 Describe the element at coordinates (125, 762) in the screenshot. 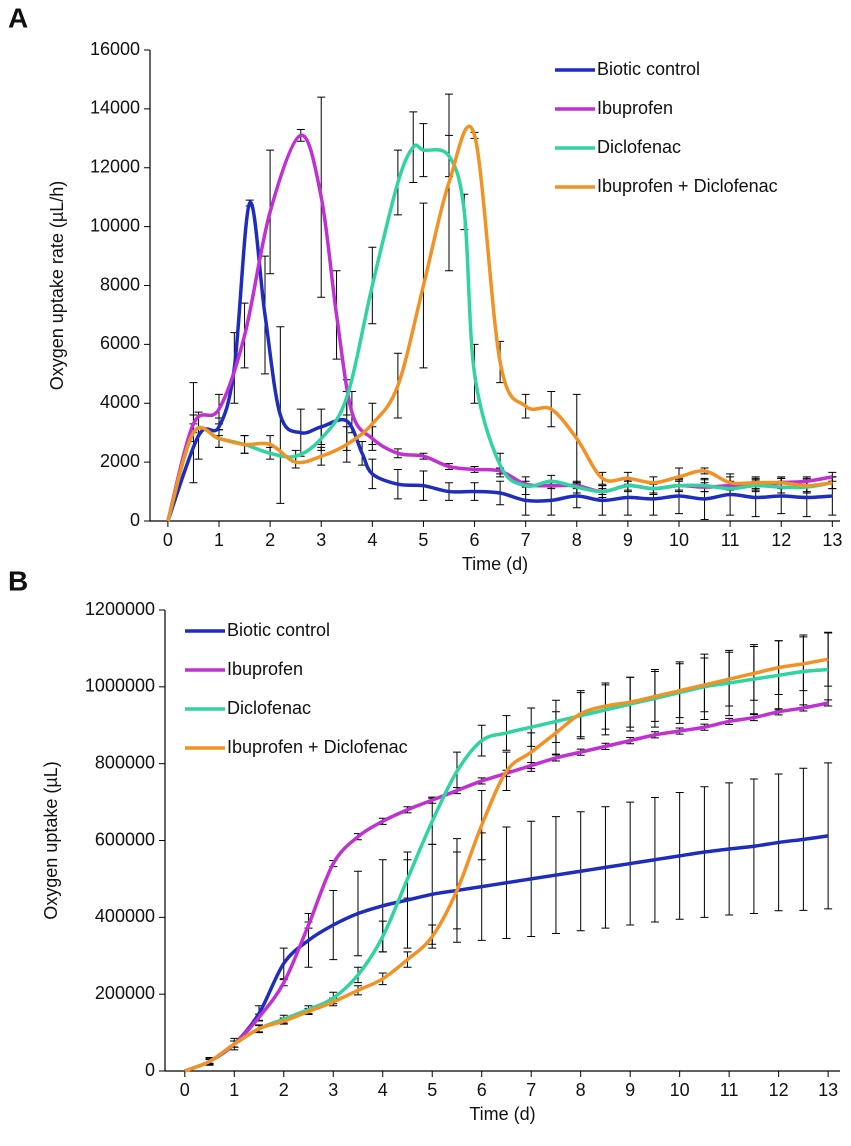

I see `y-tick-label: 800000` at that location.